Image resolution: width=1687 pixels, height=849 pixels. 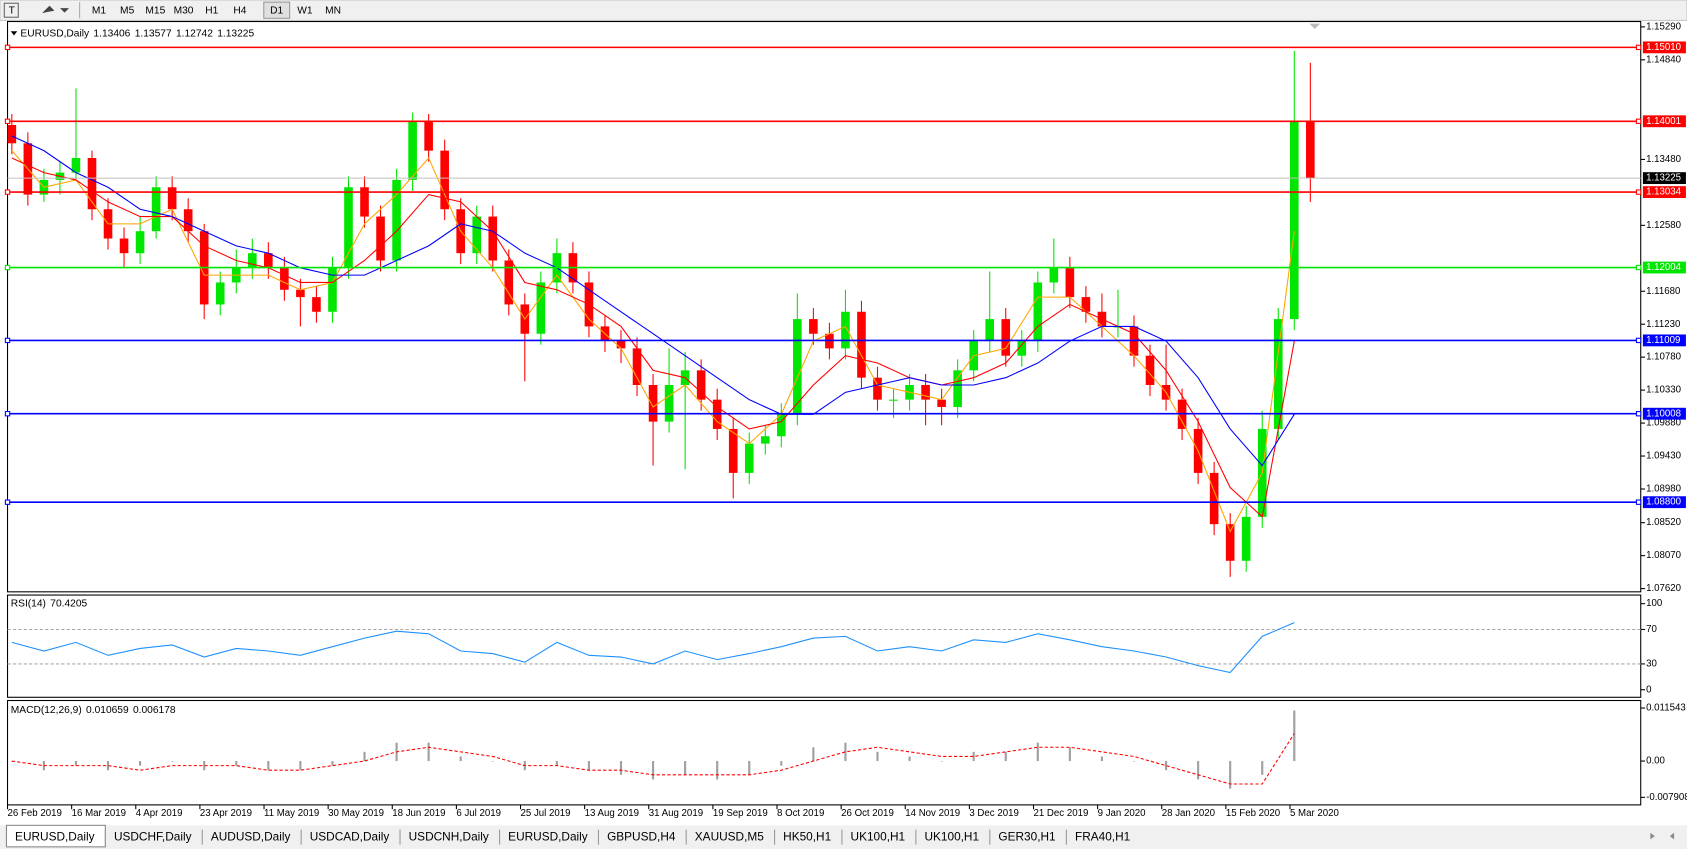 I want to click on timeframe-label: D1, so click(x=276, y=10).